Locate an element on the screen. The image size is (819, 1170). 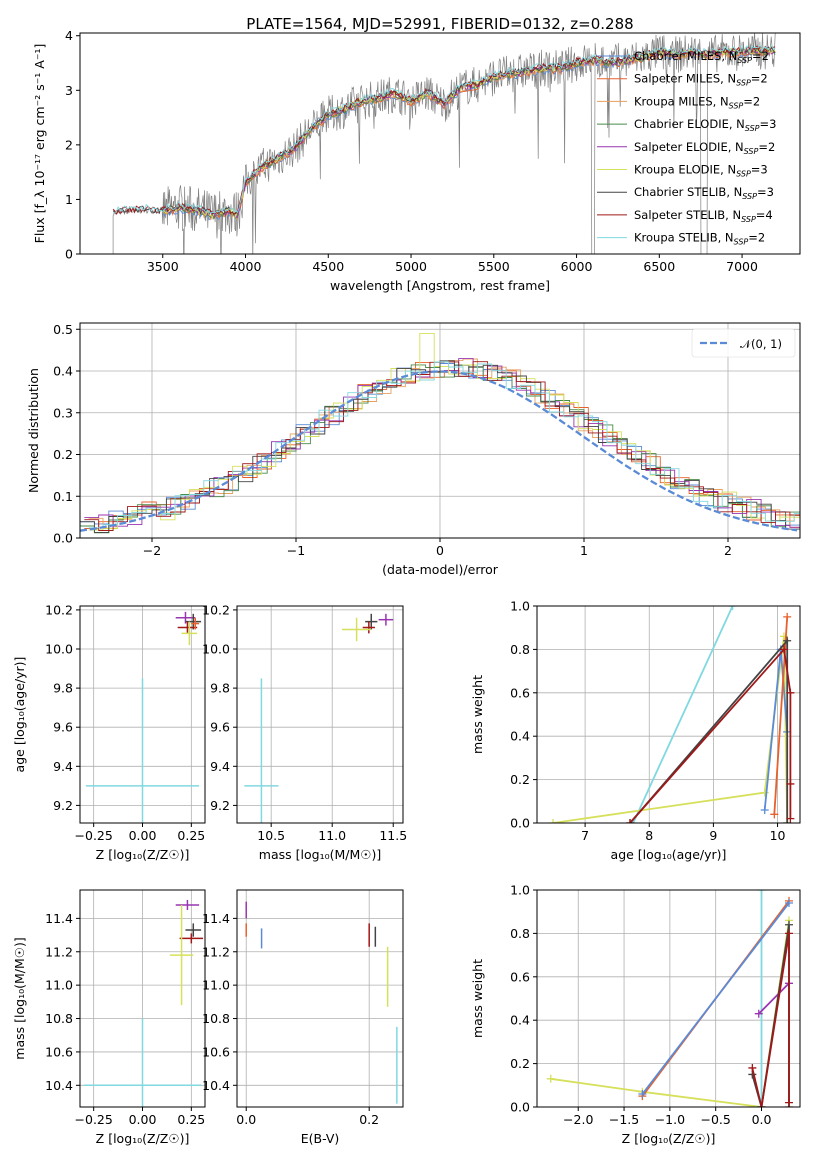
plot-area-mass_vs_z is located at coordinates (143, 1003).